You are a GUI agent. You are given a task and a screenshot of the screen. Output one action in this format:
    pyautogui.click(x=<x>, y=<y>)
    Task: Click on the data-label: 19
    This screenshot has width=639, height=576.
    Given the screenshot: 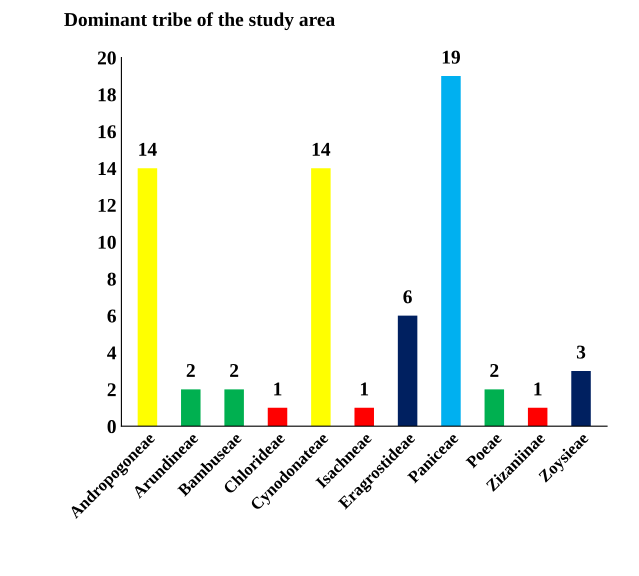 What is the action you would take?
    pyautogui.click(x=451, y=57)
    